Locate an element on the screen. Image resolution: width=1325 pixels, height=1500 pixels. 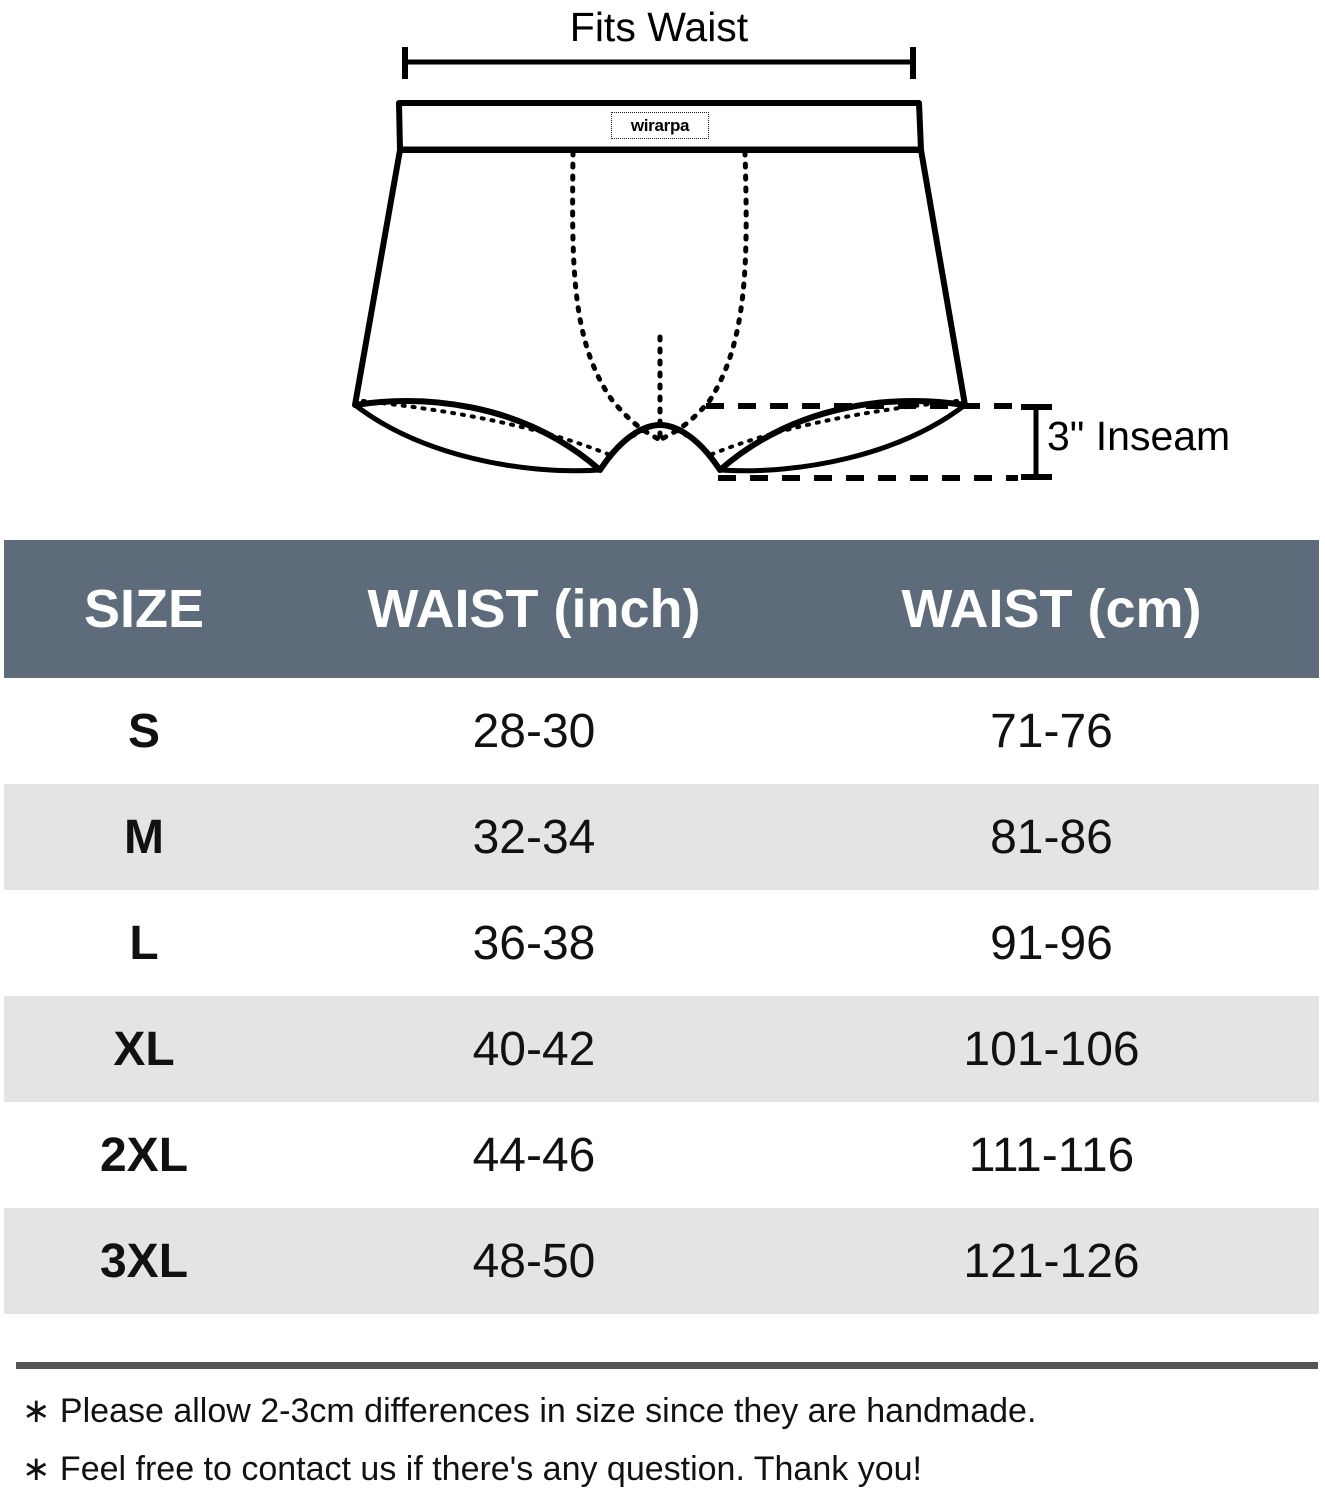
column-header-waist-inch: WAIST (inch) is located at coordinates (534, 609).